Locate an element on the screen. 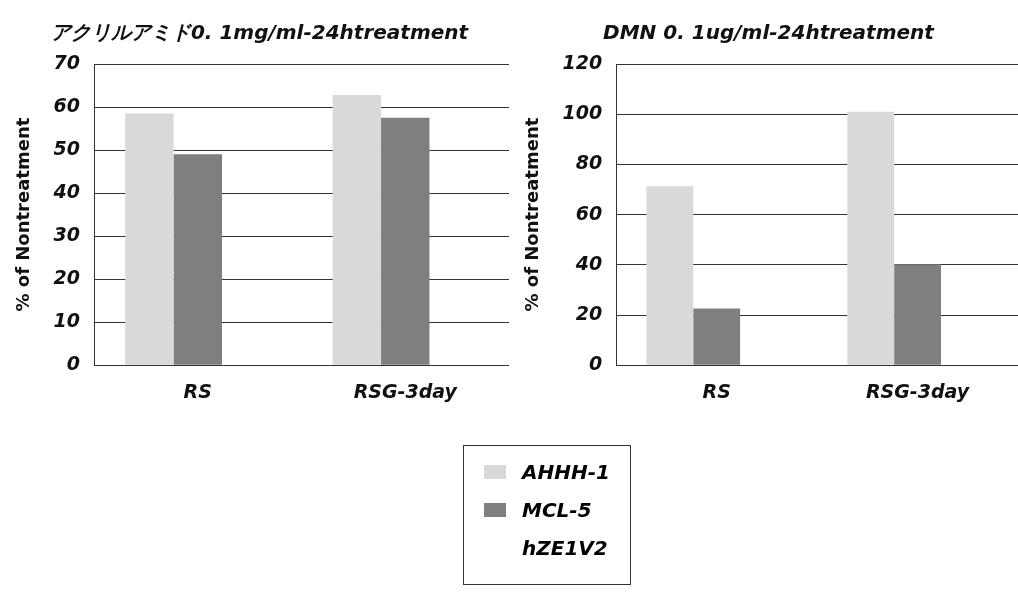 This screenshot has height=600, width=1018. y-tick-label: 70 is located at coordinates (67, 61).